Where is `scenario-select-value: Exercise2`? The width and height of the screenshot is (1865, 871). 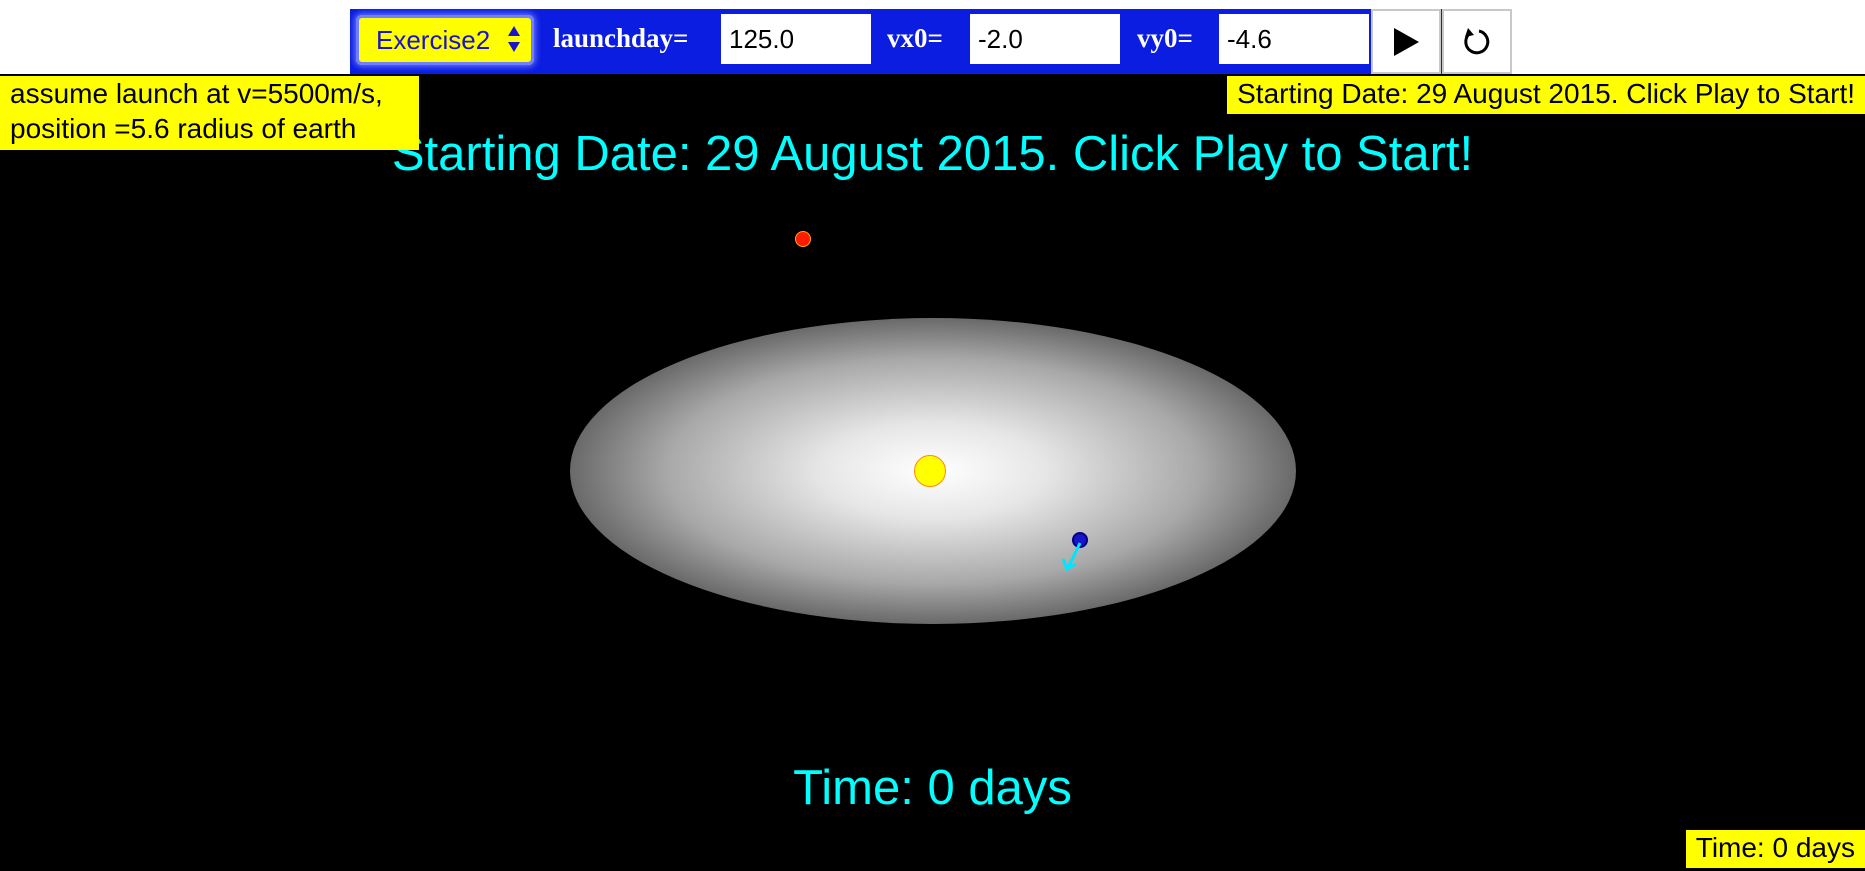
scenario-select-value: Exercise2 is located at coordinates (433, 39).